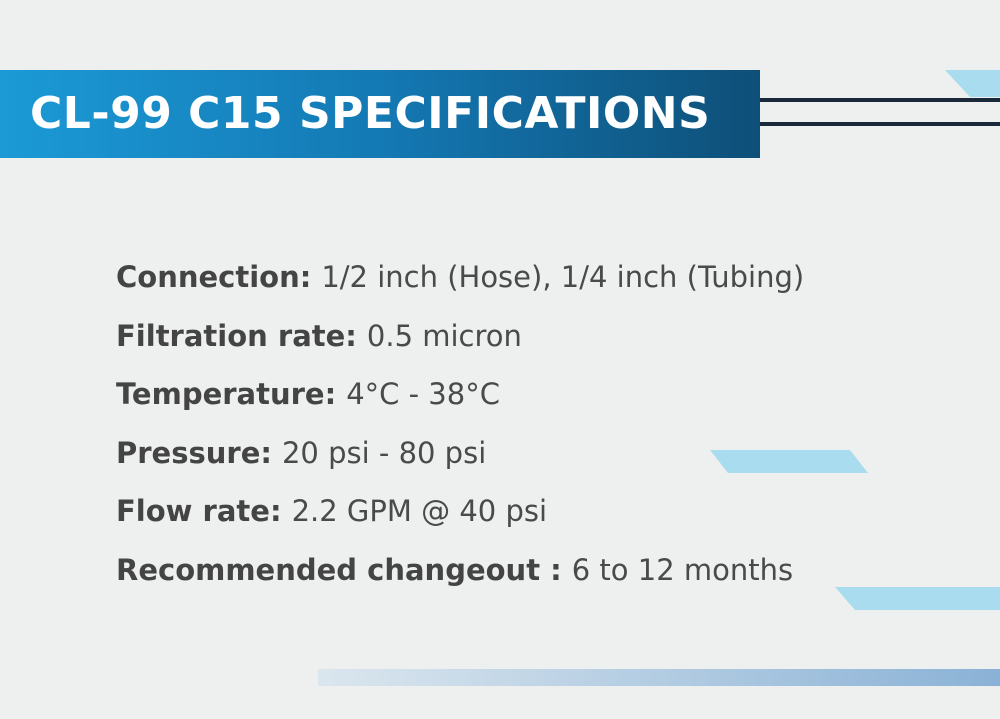 Image resolution: width=1000 pixels, height=719 pixels. I want to click on spec-label: Filtration rate:, so click(236, 335).